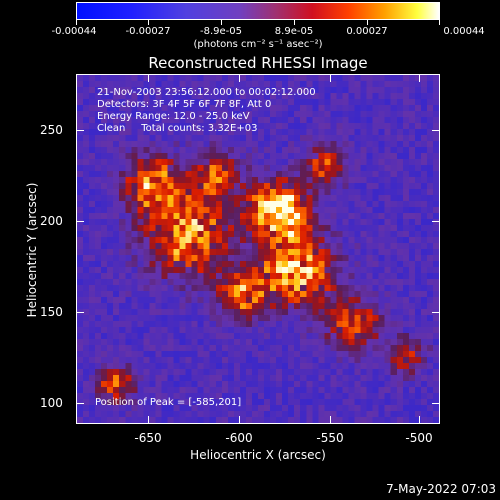 The image size is (500, 500). I want to click on x-tick-label: -500, so click(419, 438).